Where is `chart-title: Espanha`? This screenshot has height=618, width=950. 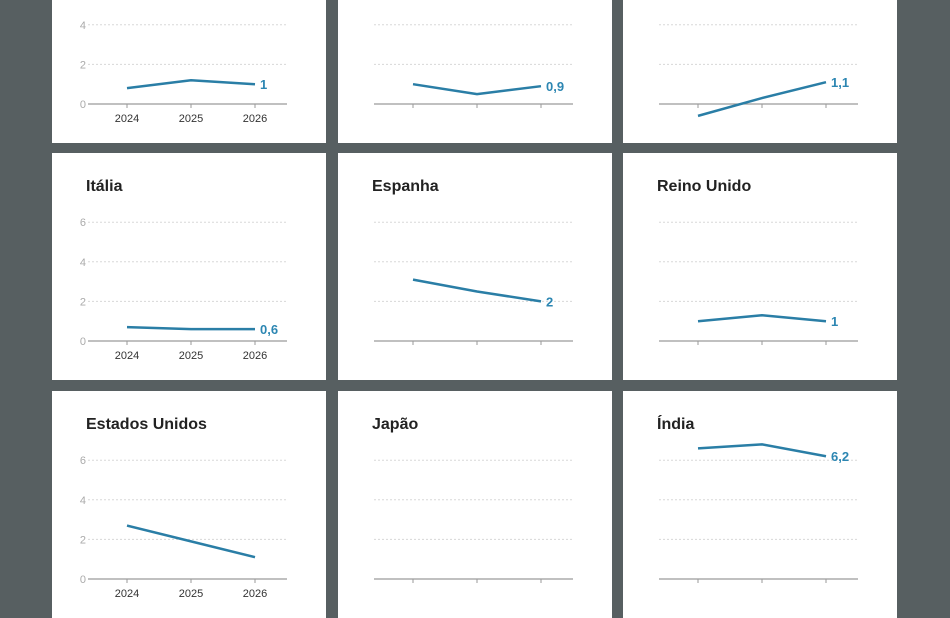
chart-title: Espanha is located at coordinates (405, 186).